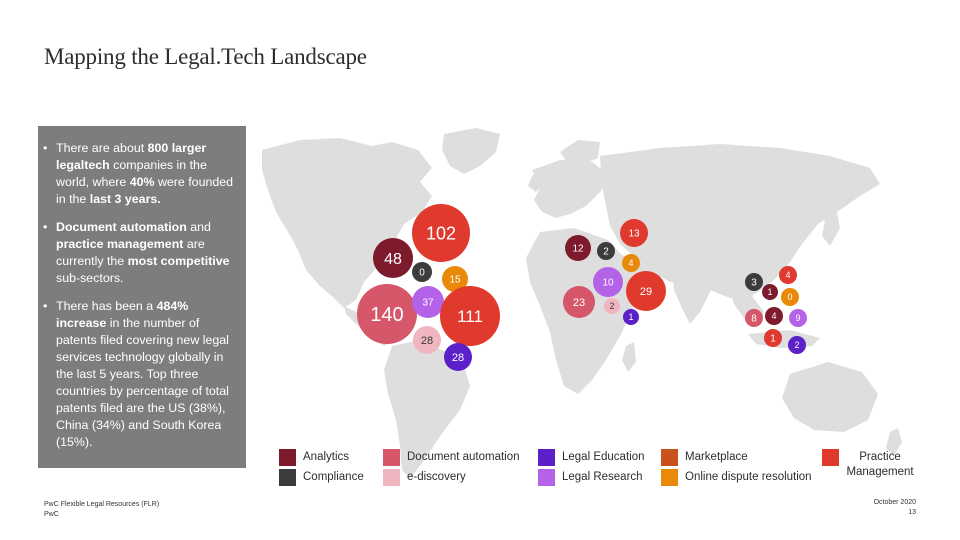 Image resolution: width=960 pixels, height=540 pixels. Describe the element at coordinates (546, 477) in the screenshot. I see `legend-swatch-legal-research` at that location.